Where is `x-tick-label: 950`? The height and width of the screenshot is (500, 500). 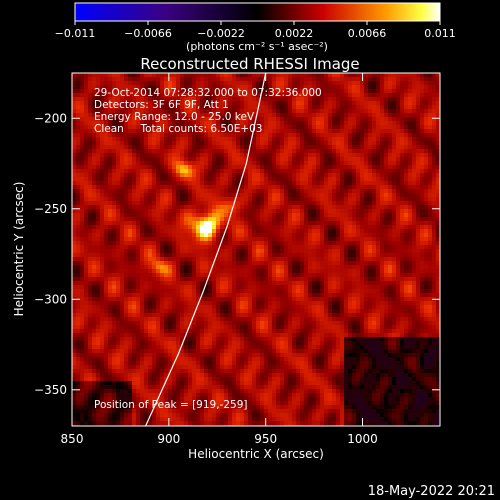
x-tick-label: 950 is located at coordinates (265, 439).